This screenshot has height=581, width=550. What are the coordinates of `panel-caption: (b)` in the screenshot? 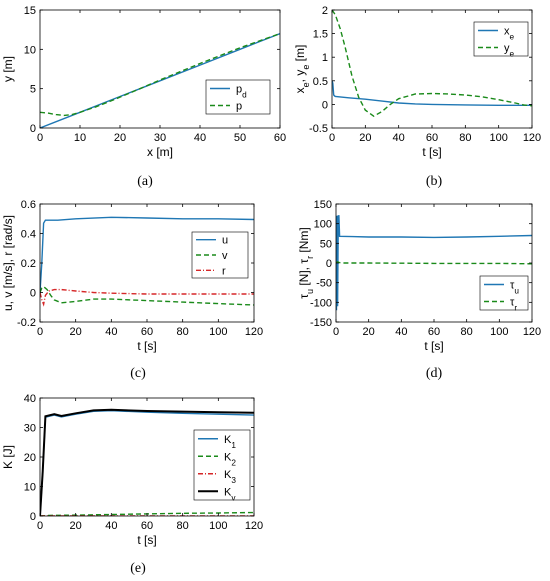 It's located at (434, 181).